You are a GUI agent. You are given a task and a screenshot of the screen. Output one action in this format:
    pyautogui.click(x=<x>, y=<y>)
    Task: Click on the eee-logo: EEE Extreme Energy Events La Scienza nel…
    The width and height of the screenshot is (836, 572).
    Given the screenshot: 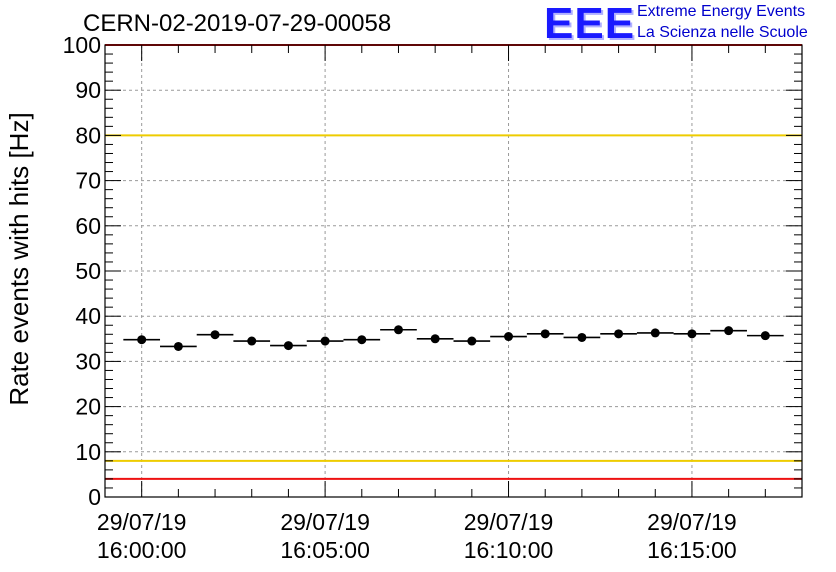 What is the action you would take?
    pyautogui.click(x=686, y=24)
    